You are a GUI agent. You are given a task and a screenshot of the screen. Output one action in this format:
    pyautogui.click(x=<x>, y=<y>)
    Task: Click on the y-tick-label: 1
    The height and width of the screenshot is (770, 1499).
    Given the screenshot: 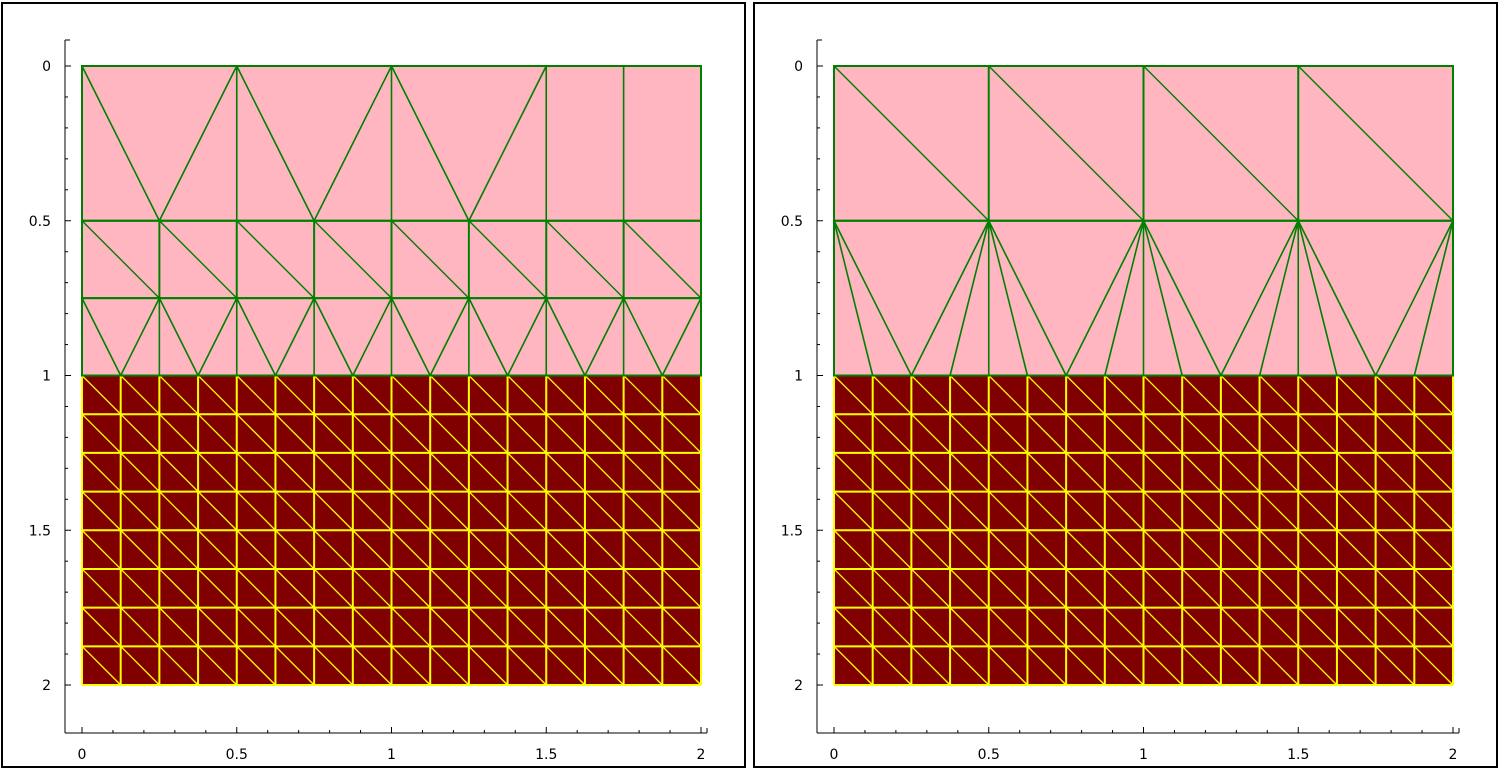 What is the action you would take?
    pyautogui.click(x=46, y=377)
    